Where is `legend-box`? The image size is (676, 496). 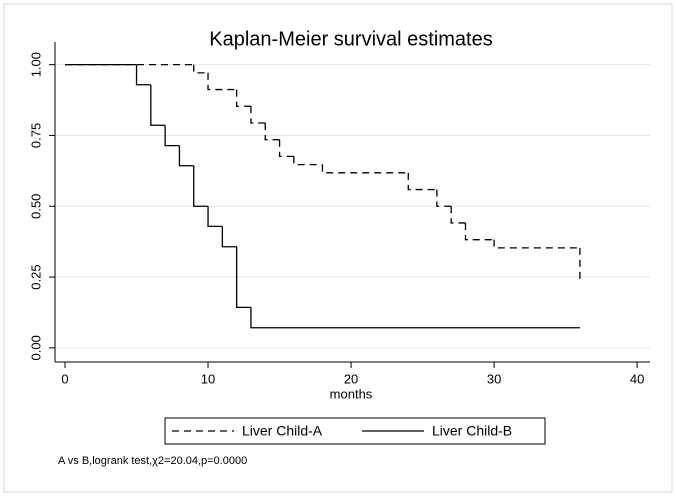 legend-box is located at coordinates (355, 431).